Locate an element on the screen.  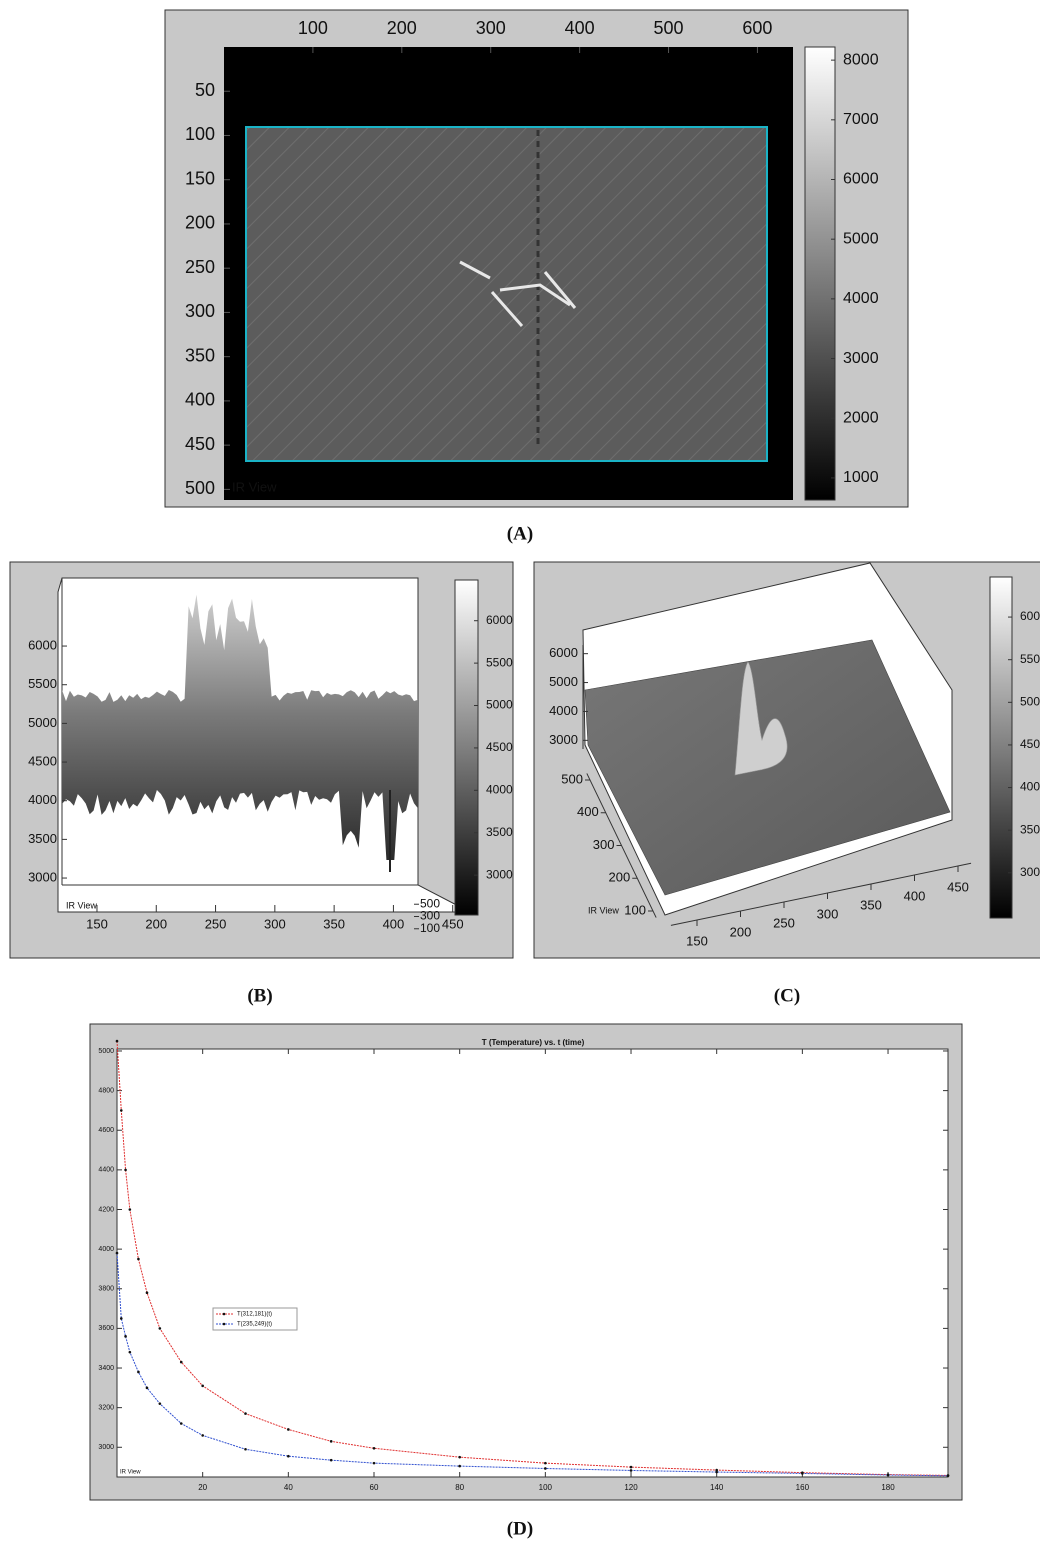
x-tick-label: 180 is located at coordinates (888, 1487).